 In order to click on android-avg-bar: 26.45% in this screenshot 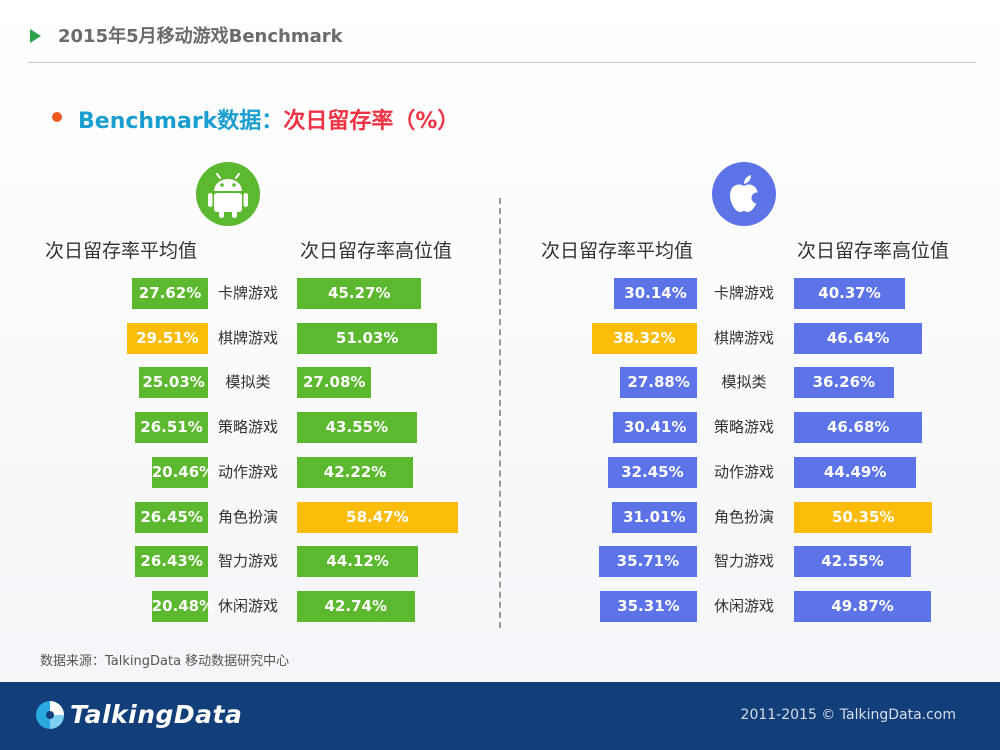, I will do `click(171, 517)`.